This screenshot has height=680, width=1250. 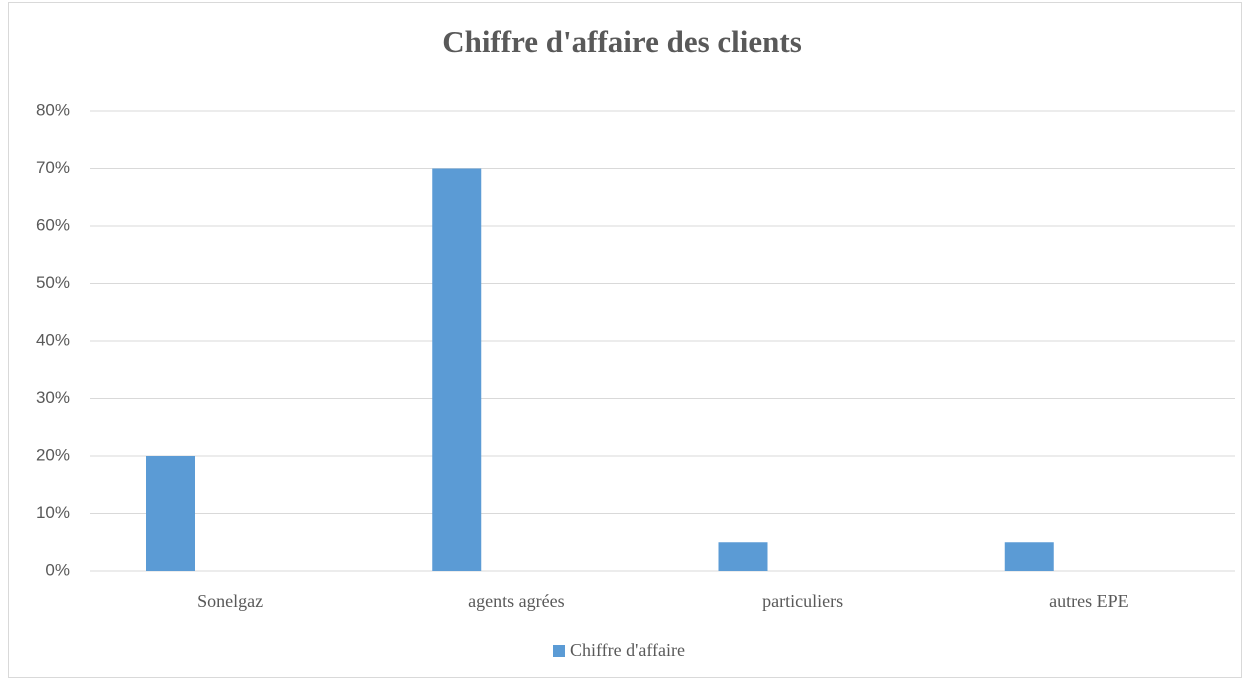 I want to click on y-tick-label: 40%, so click(x=53, y=339).